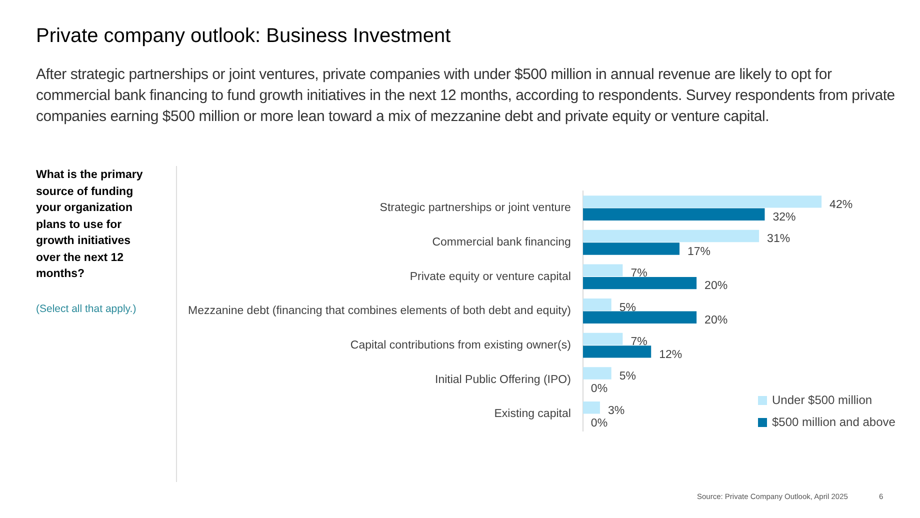  Describe the element at coordinates (532, 414) in the screenshot. I see `y-tick-label: Existing capital` at that location.